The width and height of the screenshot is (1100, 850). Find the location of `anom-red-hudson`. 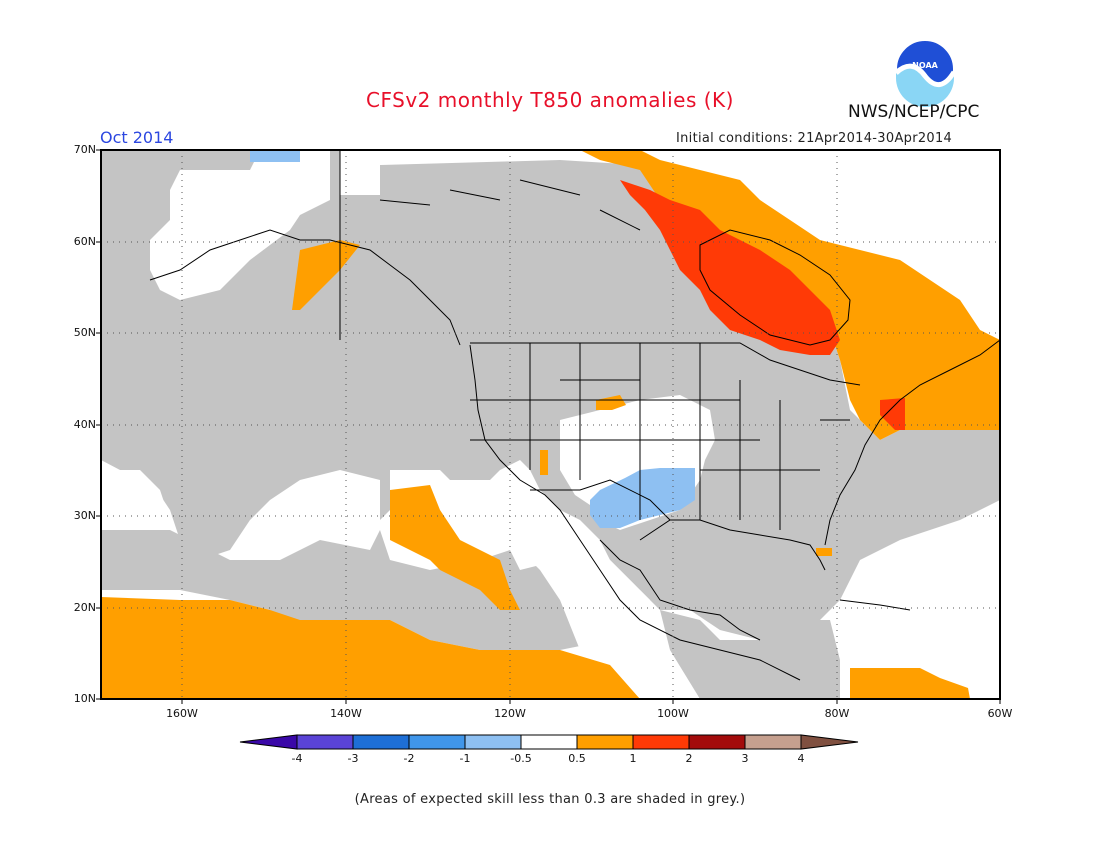

anom-red-hudson is located at coordinates (730, 267).